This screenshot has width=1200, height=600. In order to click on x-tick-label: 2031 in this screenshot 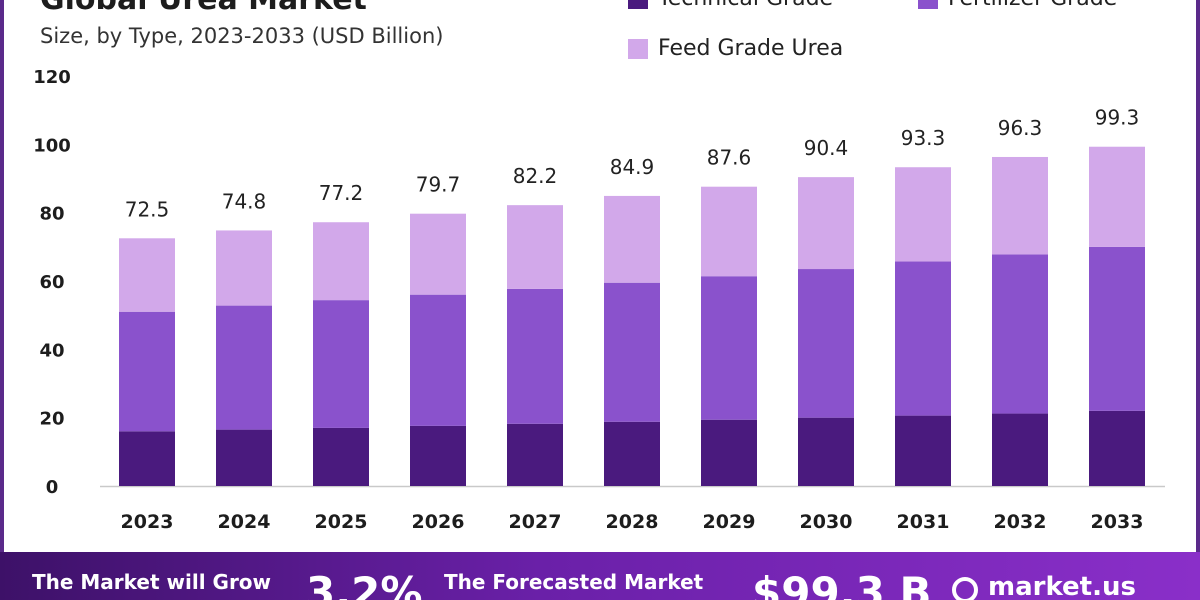, I will do `click(923, 522)`.